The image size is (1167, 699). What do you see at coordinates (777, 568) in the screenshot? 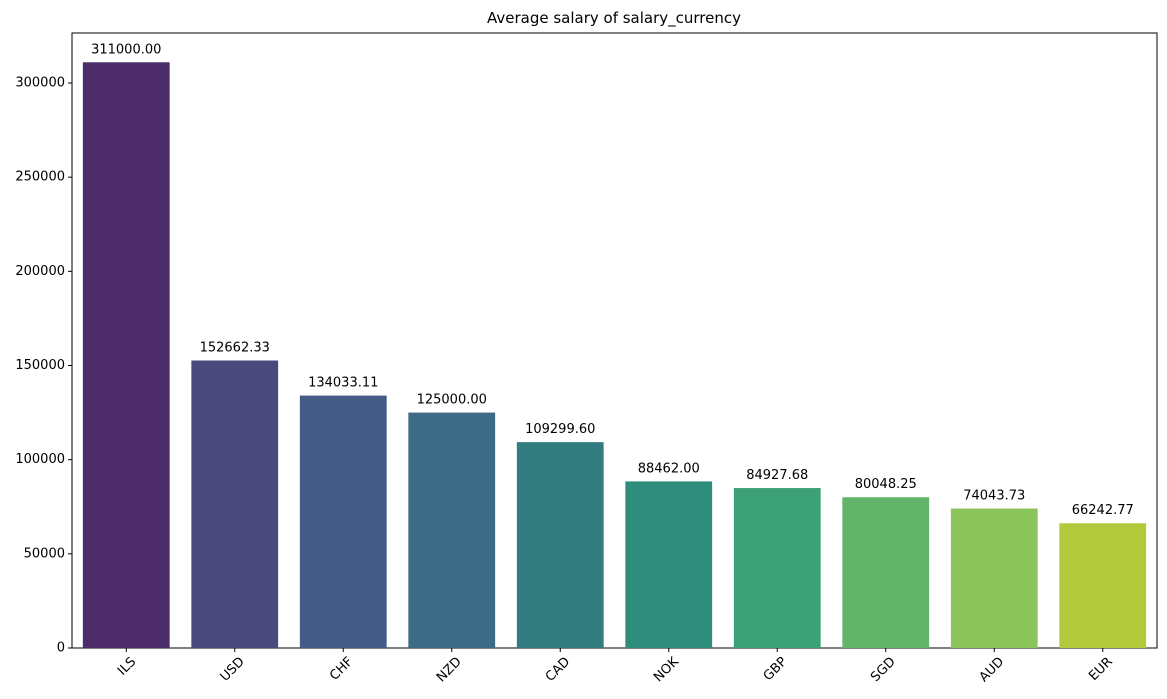
I see `bar-gbp` at bounding box center [777, 568].